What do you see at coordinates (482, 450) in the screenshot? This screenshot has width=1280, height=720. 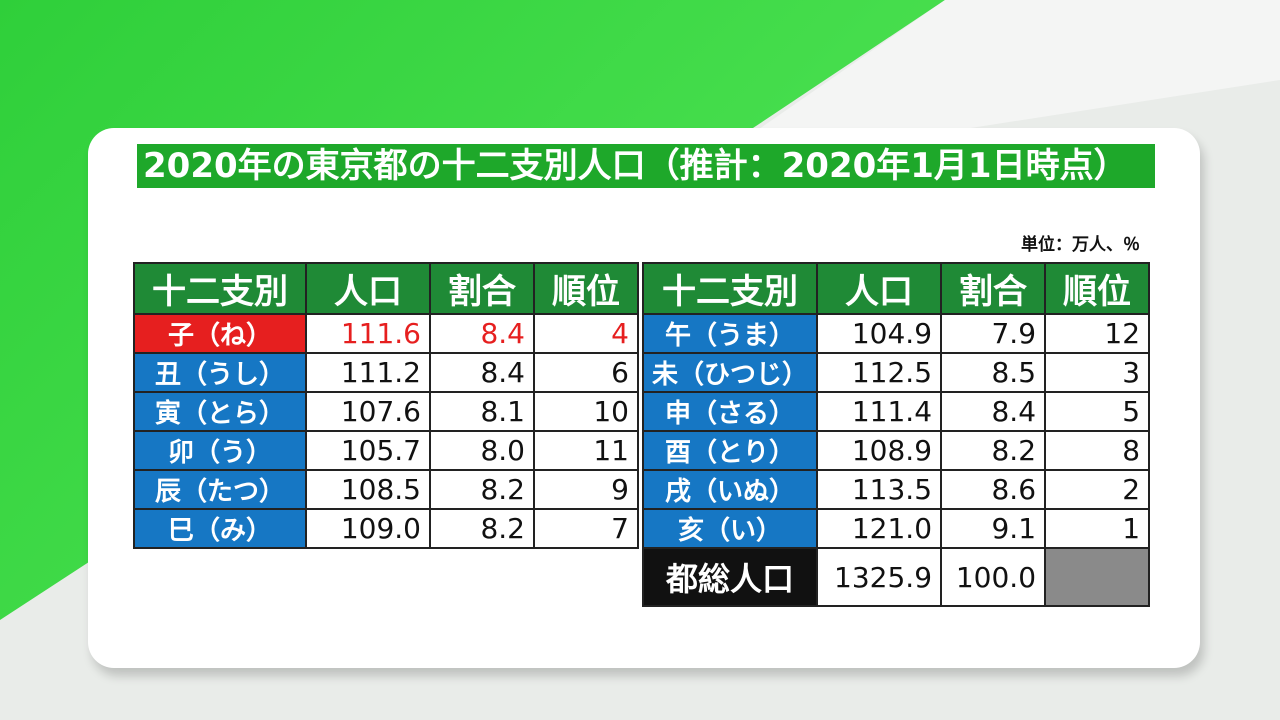 I see `share-cell: 8.0` at bounding box center [482, 450].